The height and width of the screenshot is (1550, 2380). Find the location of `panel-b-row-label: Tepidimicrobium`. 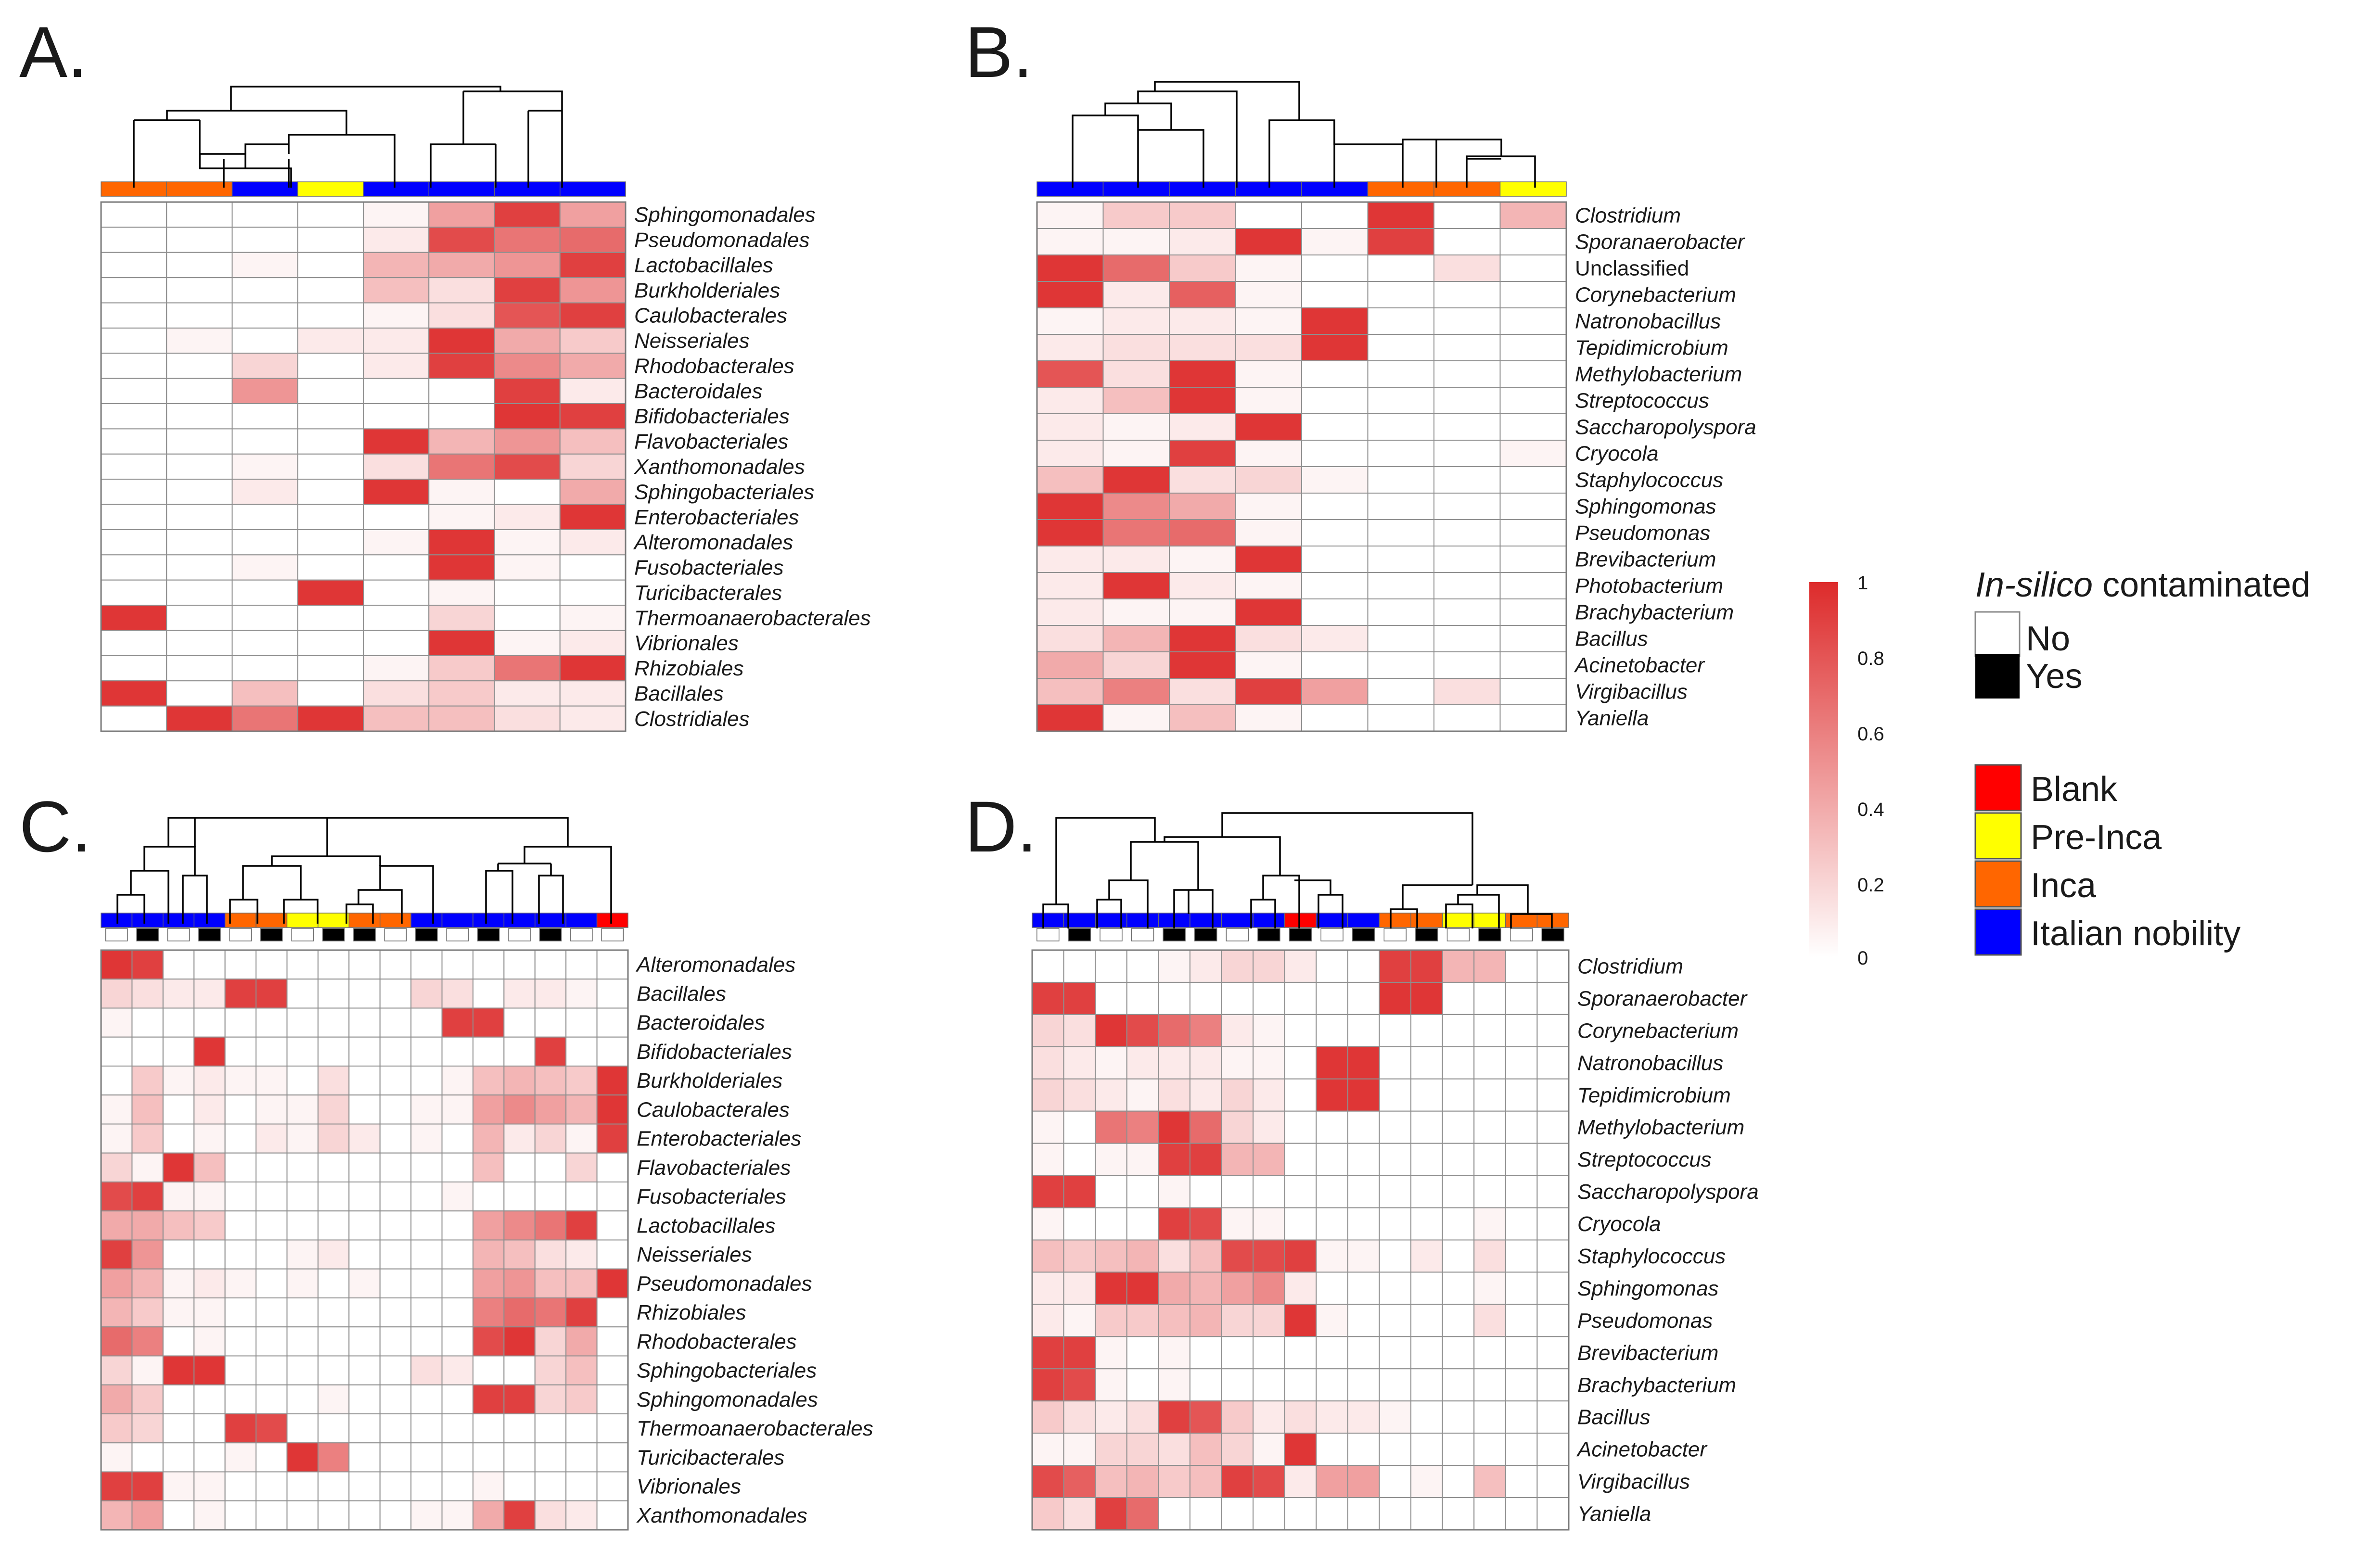

panel-b-row-label: Tepidimicrobium is located at coordinates (1652, 348).